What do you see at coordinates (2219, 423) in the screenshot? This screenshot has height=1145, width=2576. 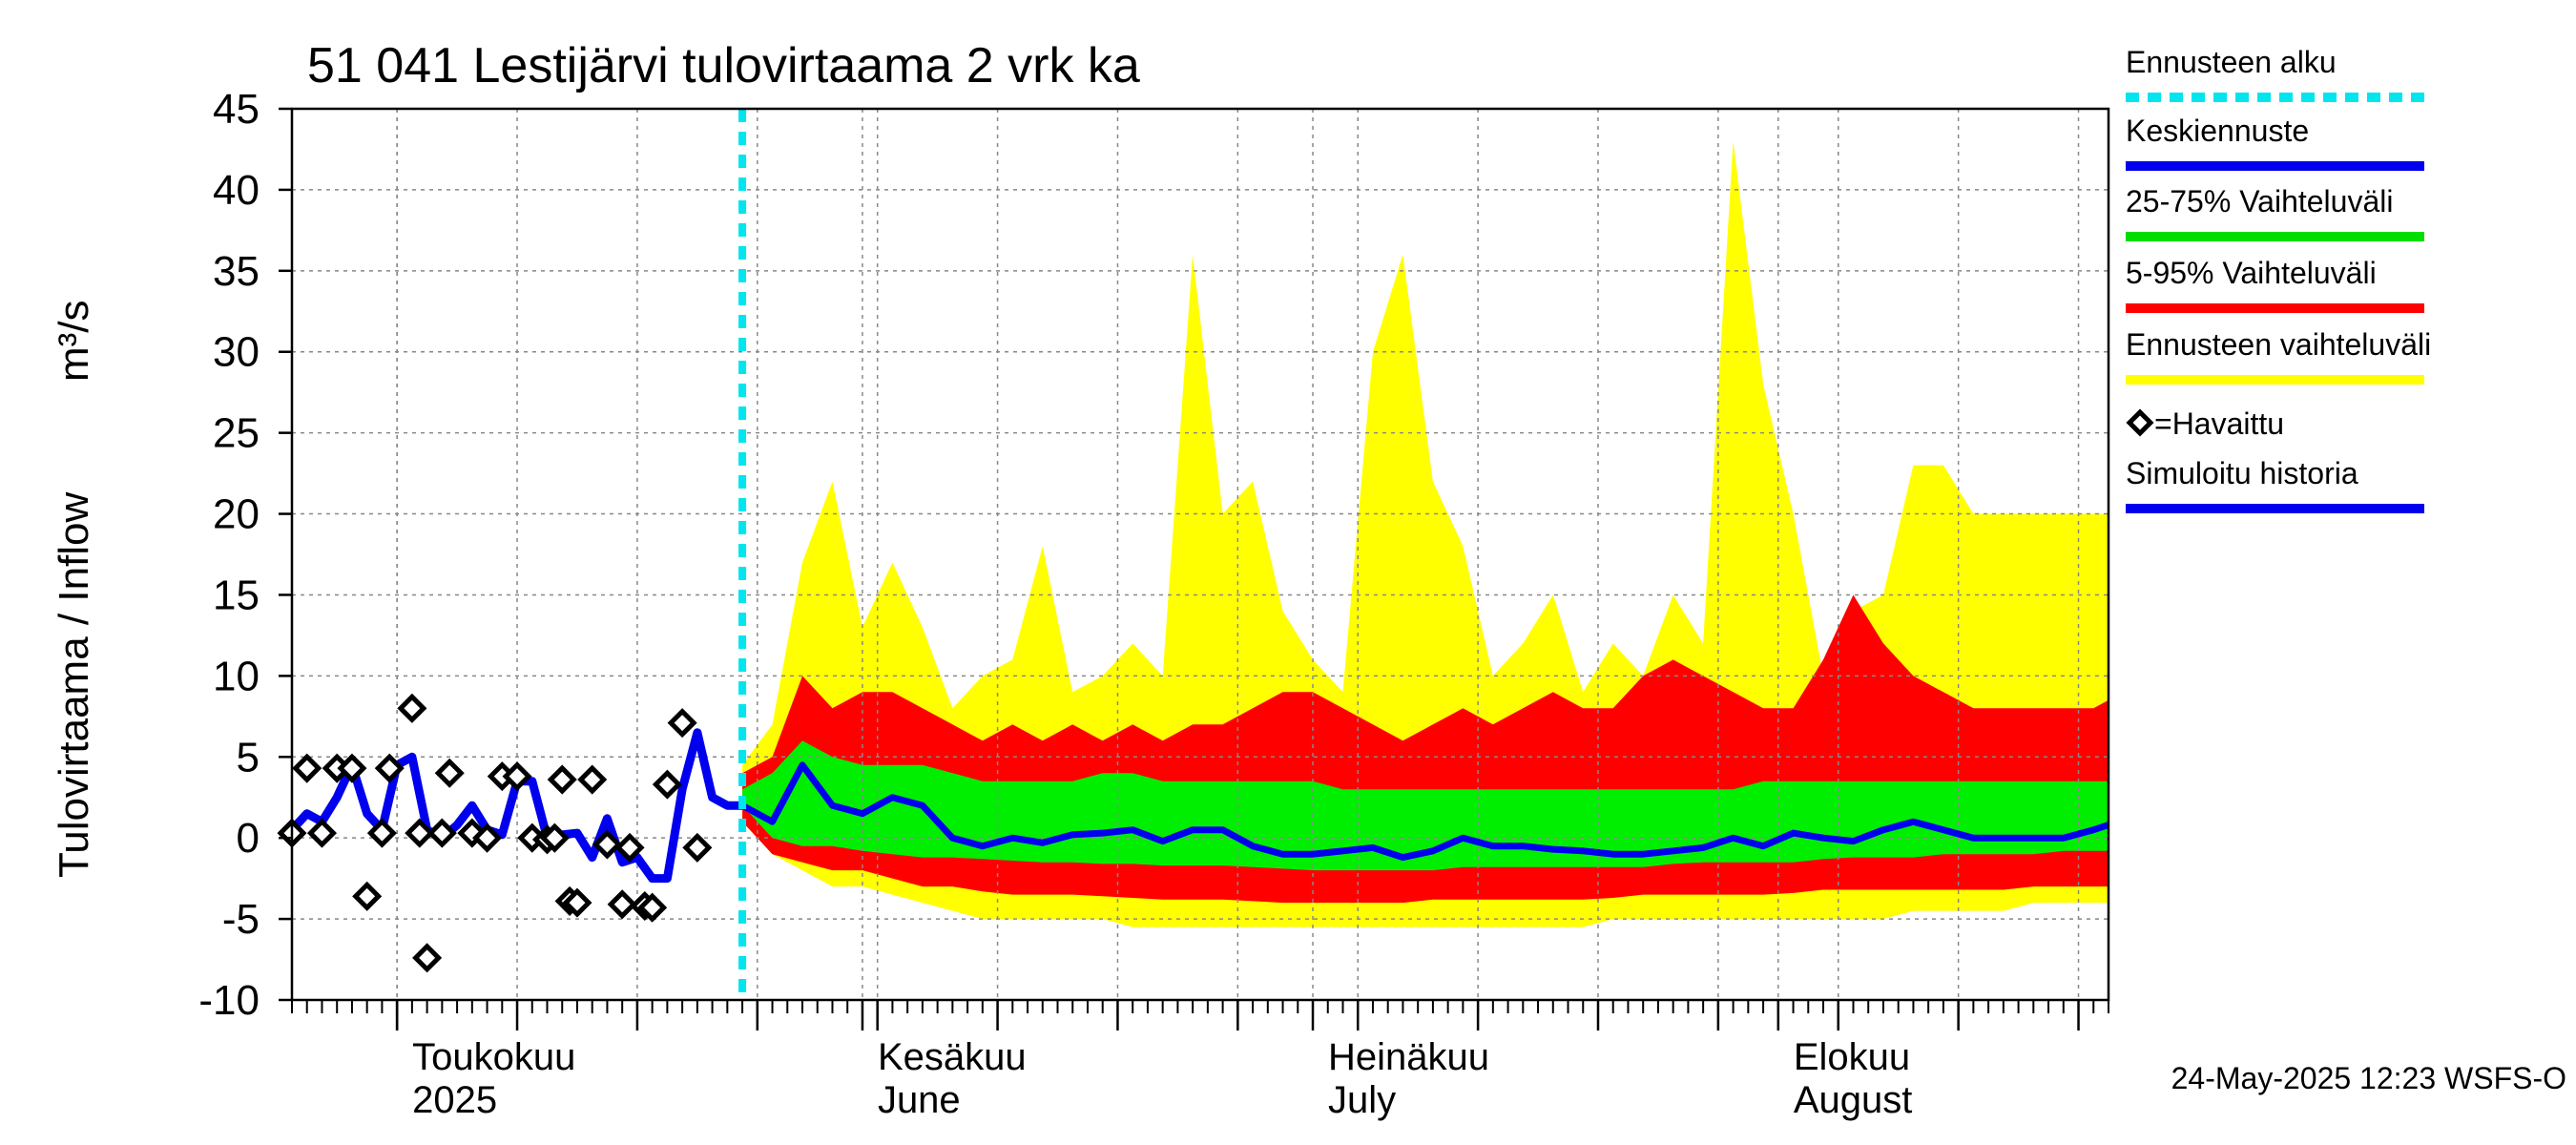 I see `legend-label: =Havaittu` at bounding box center [2219, 423].